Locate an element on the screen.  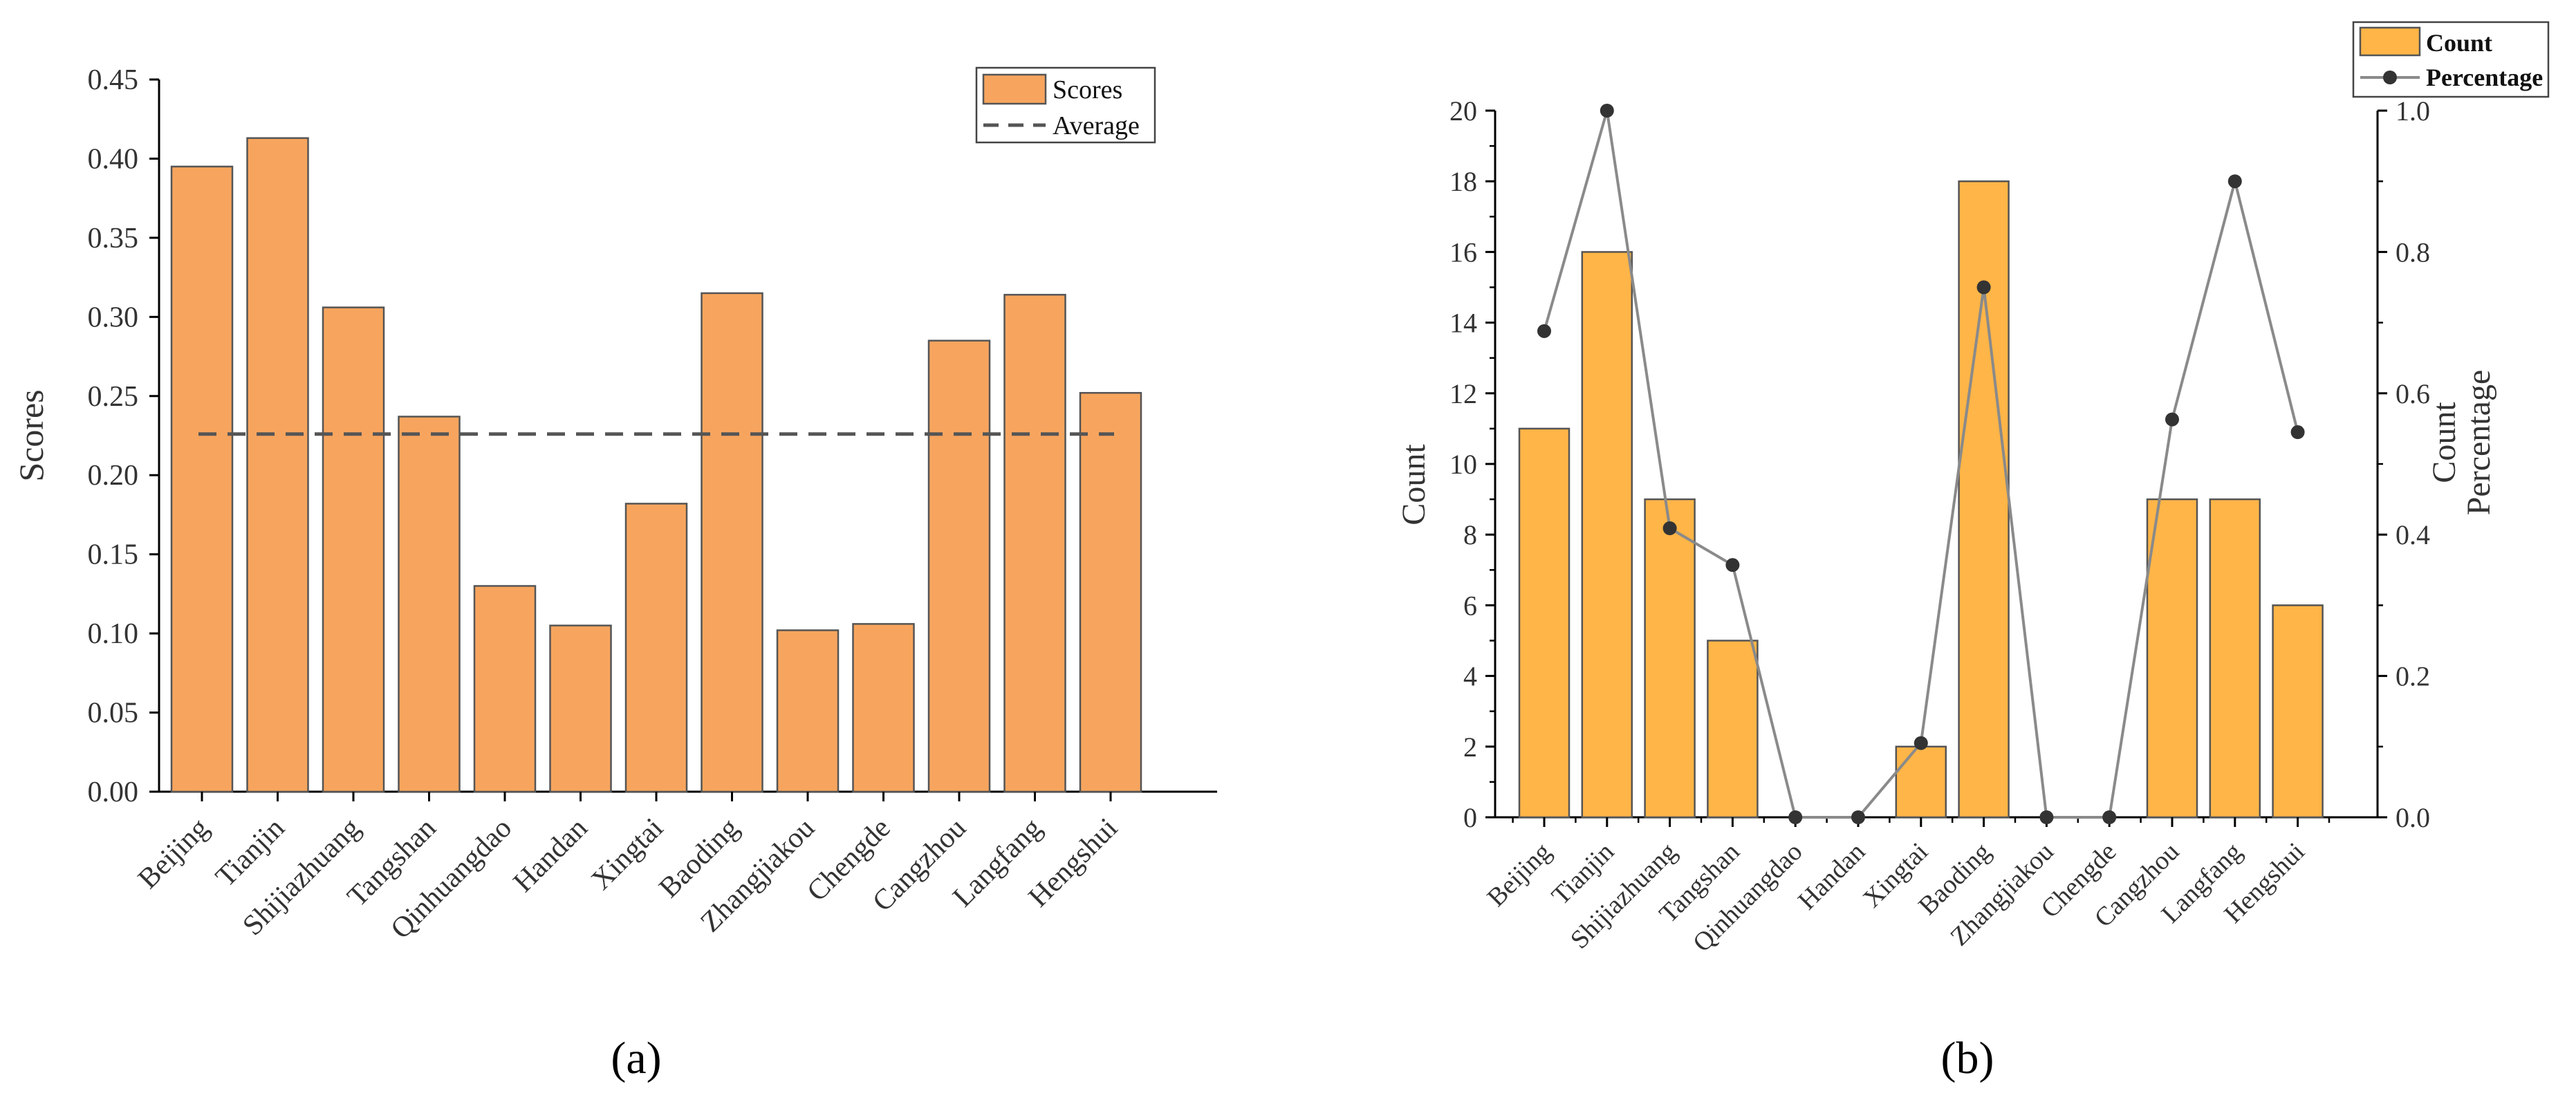
y-tick-label: 0.25 is located at coordinates (114, 397).